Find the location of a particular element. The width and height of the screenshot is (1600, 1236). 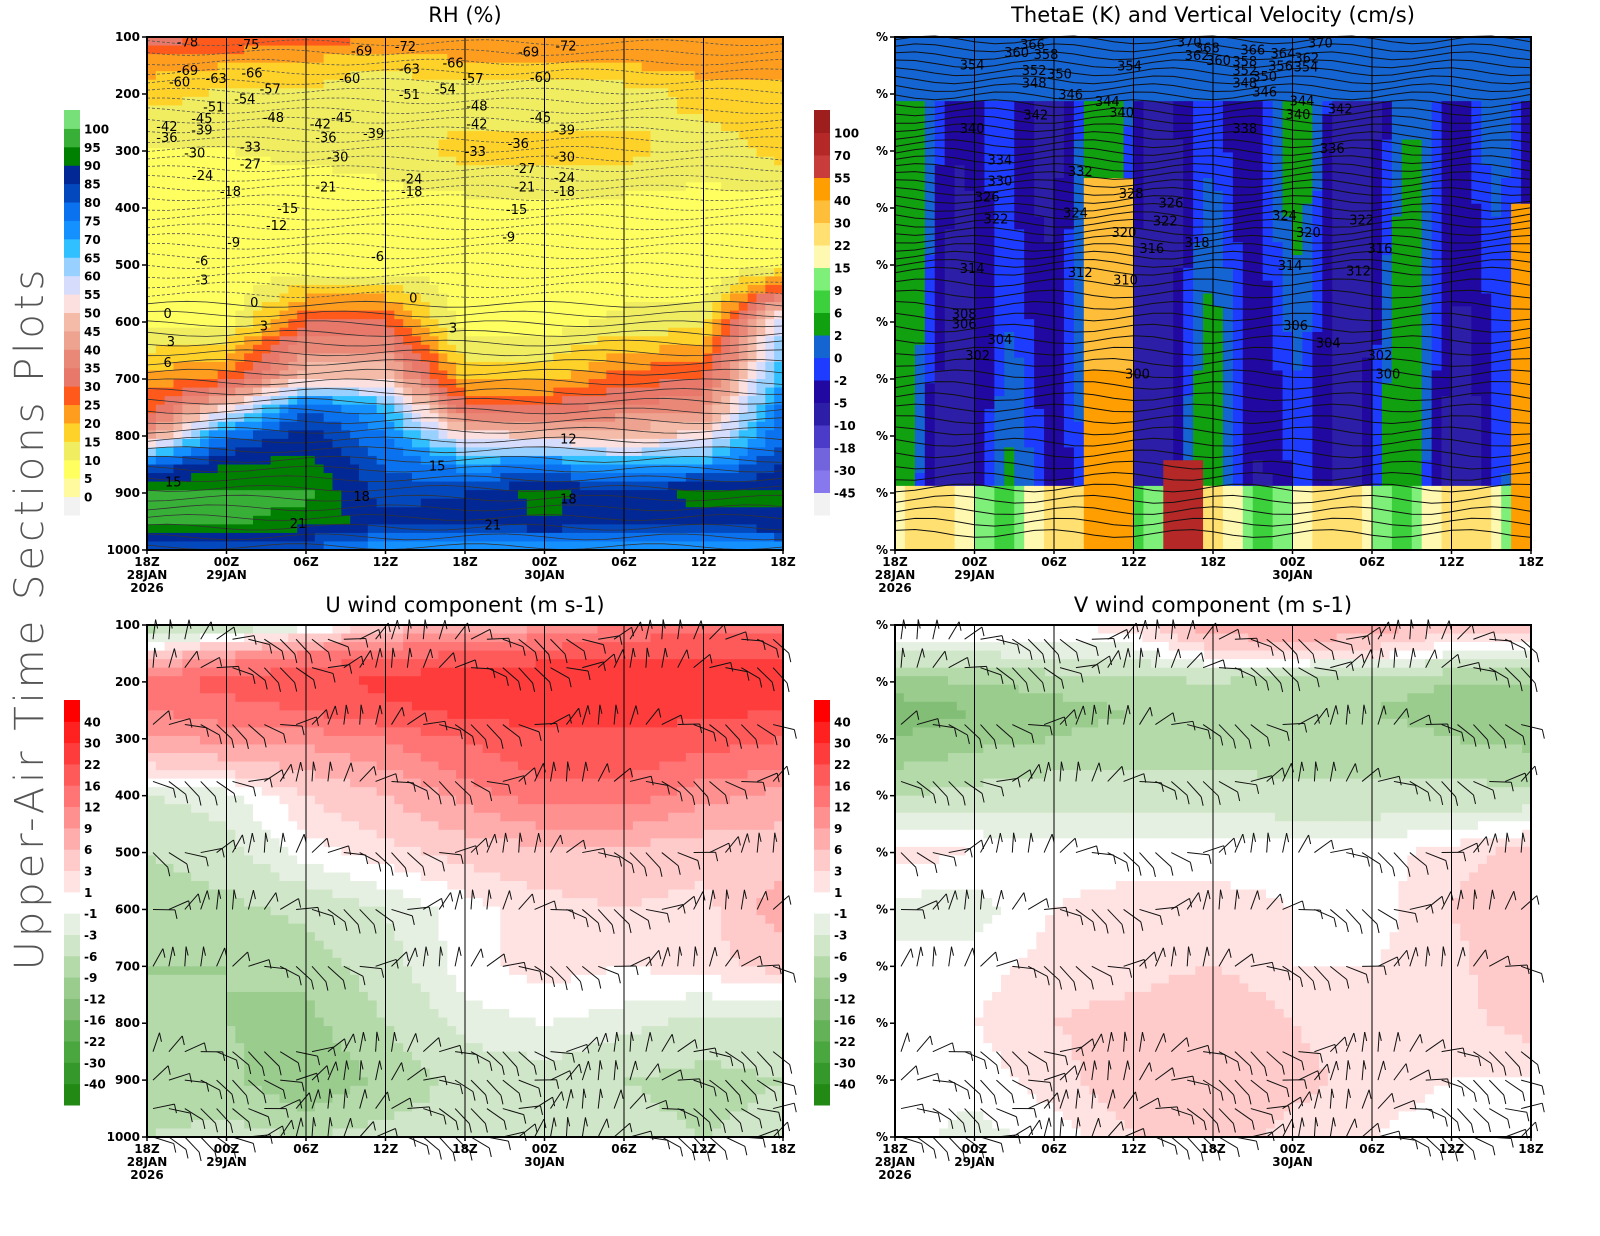

contour-line is located at coordinates (465, 149).